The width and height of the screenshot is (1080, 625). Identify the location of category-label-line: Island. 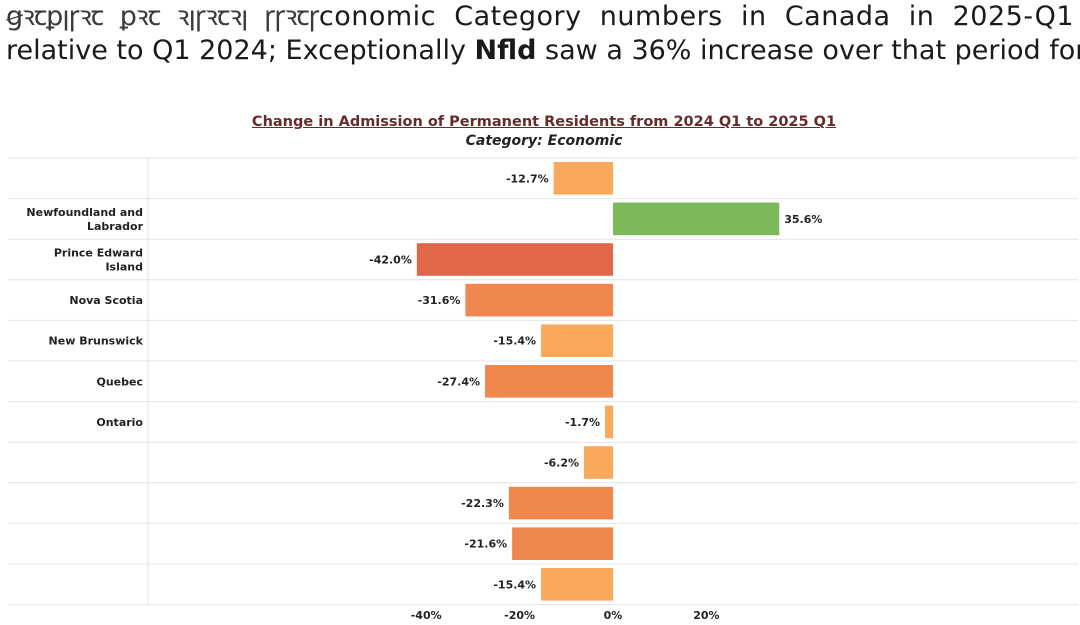
(124, 267).